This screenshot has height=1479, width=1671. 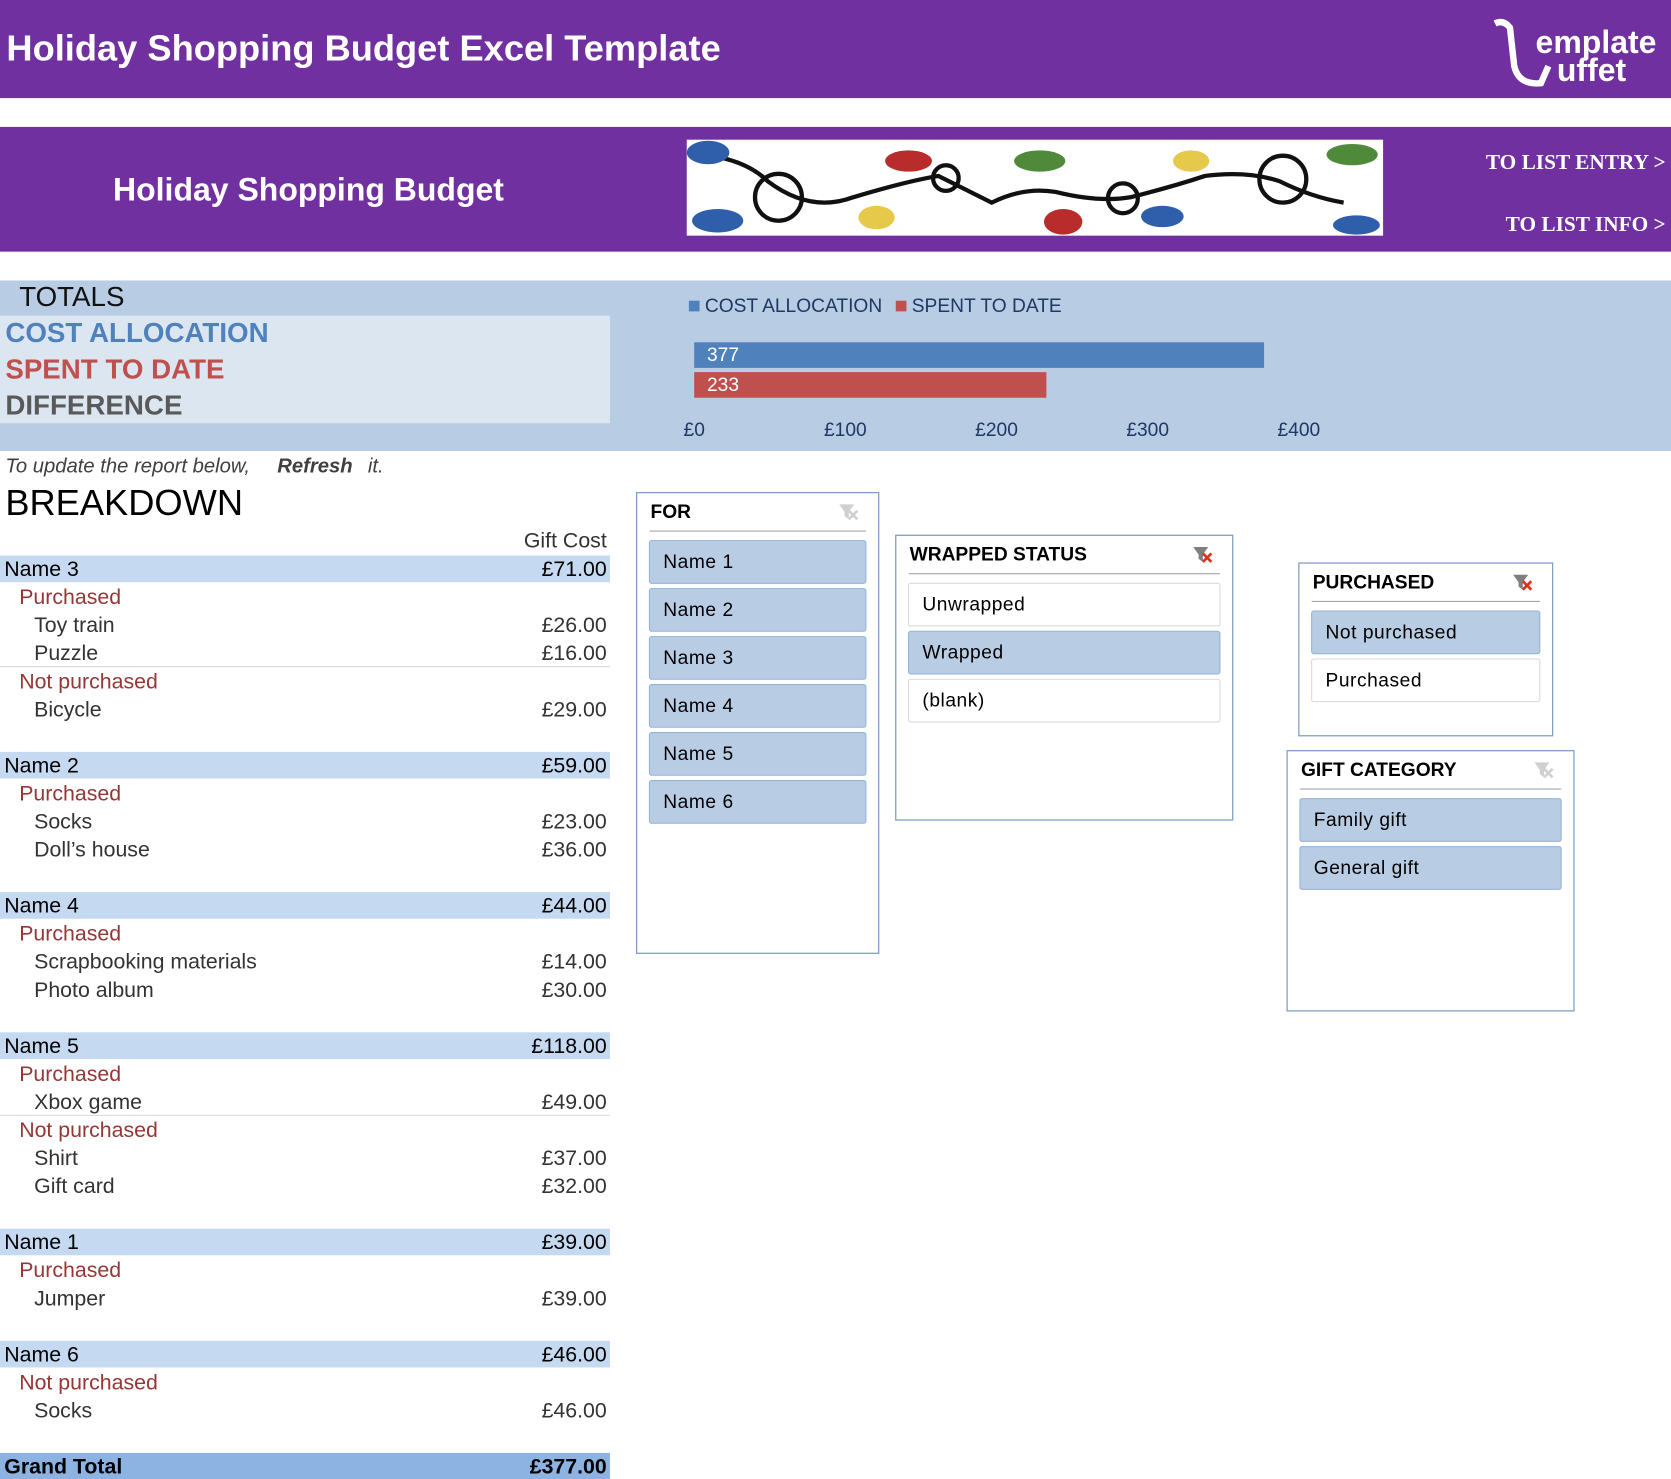 What do you see at coordinates (574, 1102) in the screenshot?
I see `item-cost: £49.00` at bounding box center [574, 1102].